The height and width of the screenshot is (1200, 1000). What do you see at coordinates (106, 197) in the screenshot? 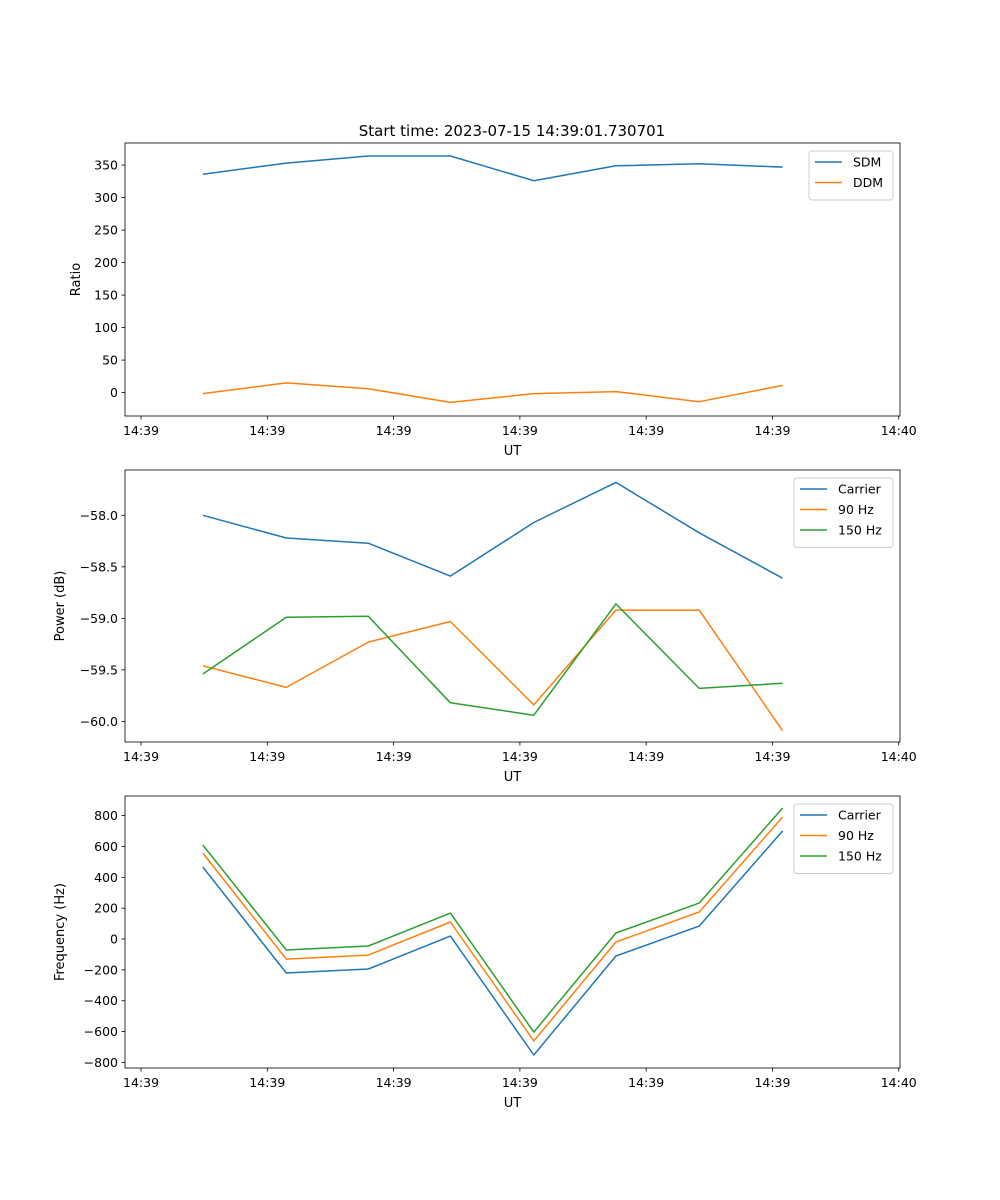
I see `y-tick-label: 300` at bounding box center [106, 197].